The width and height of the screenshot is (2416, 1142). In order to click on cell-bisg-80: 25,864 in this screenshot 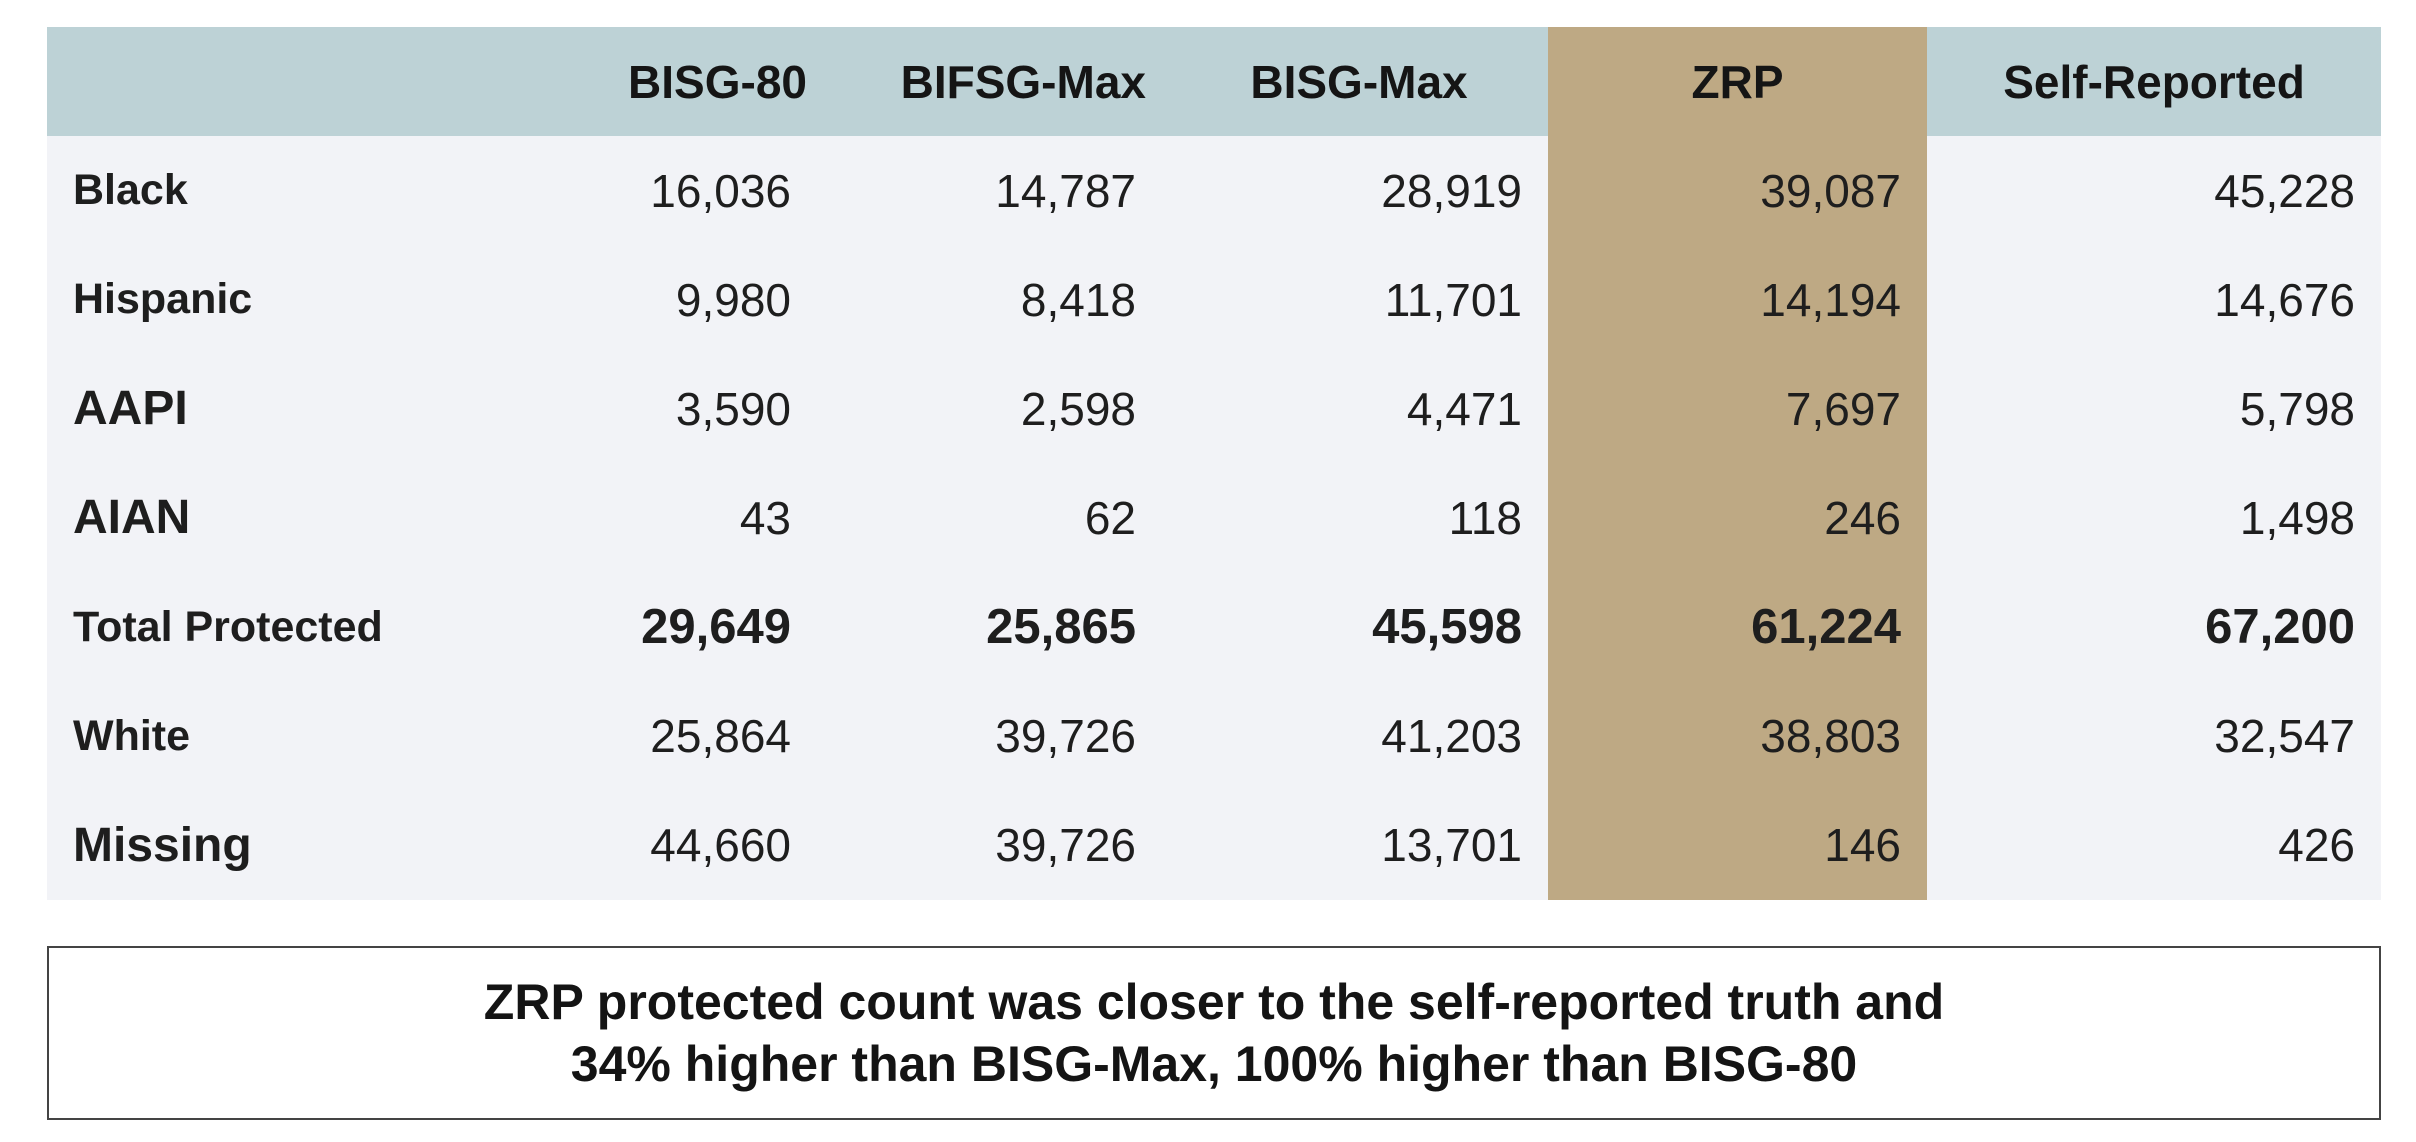, I will do `click(720, 736)`.